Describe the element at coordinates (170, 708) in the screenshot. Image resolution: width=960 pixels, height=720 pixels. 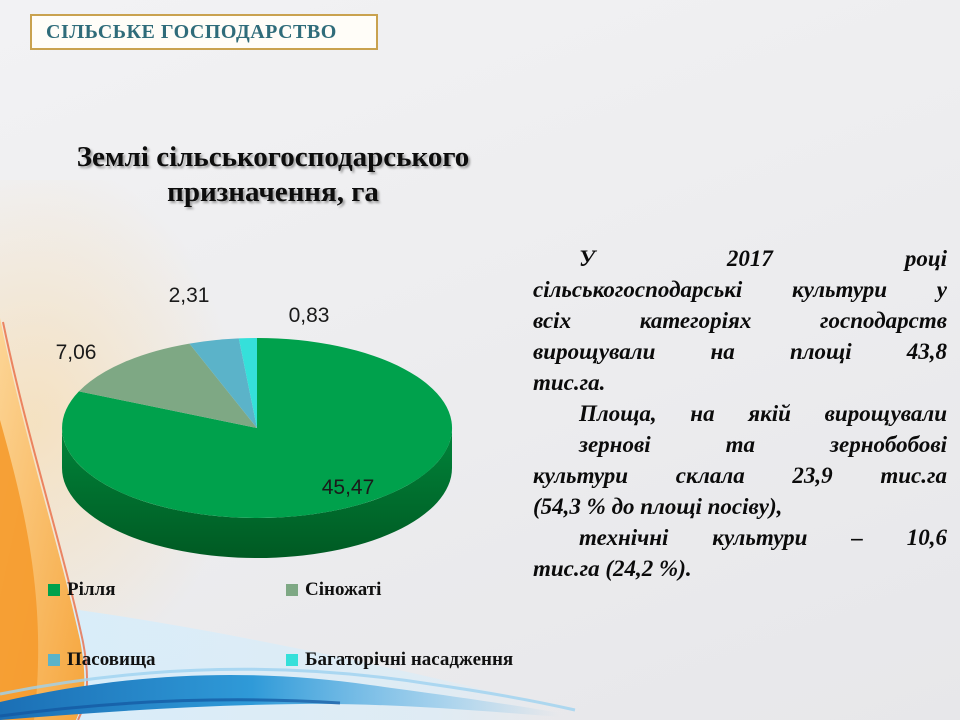
I see `blue-wave-deep-line` at that location.